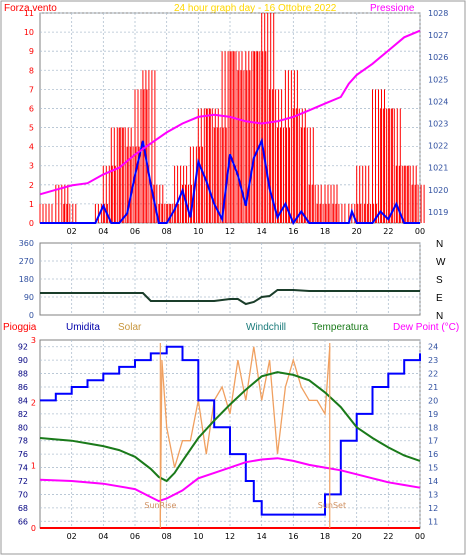 This screenshot has width=466, height=555. I want to click on x-tick-label: 16, so click(293, 536).